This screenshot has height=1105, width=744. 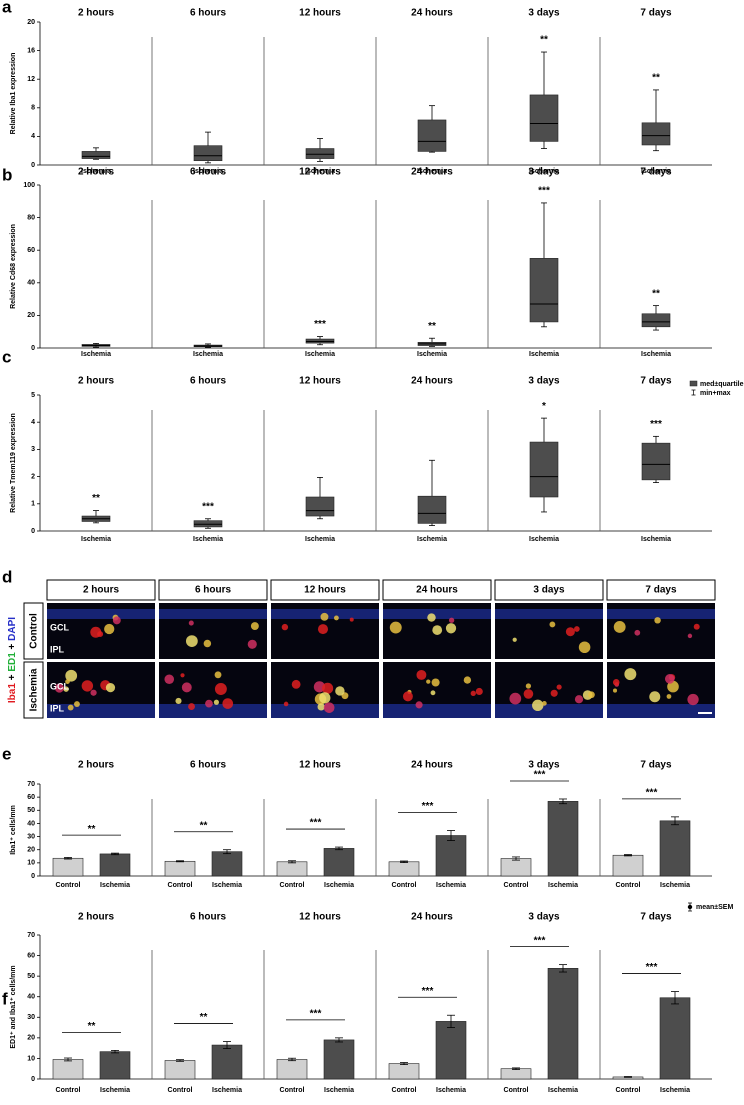 I want to click on y-axis-label: ED1⁺ and Iba1⁺ cells/mm, so click(x=13, y=1006).